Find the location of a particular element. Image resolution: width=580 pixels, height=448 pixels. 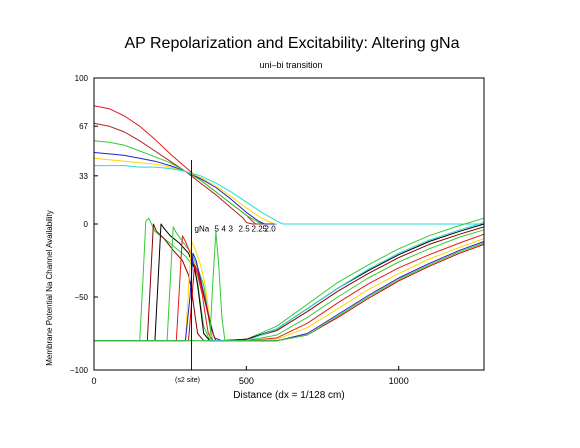

y-tick-label-2: 67 is located at coordinates (83, 126).